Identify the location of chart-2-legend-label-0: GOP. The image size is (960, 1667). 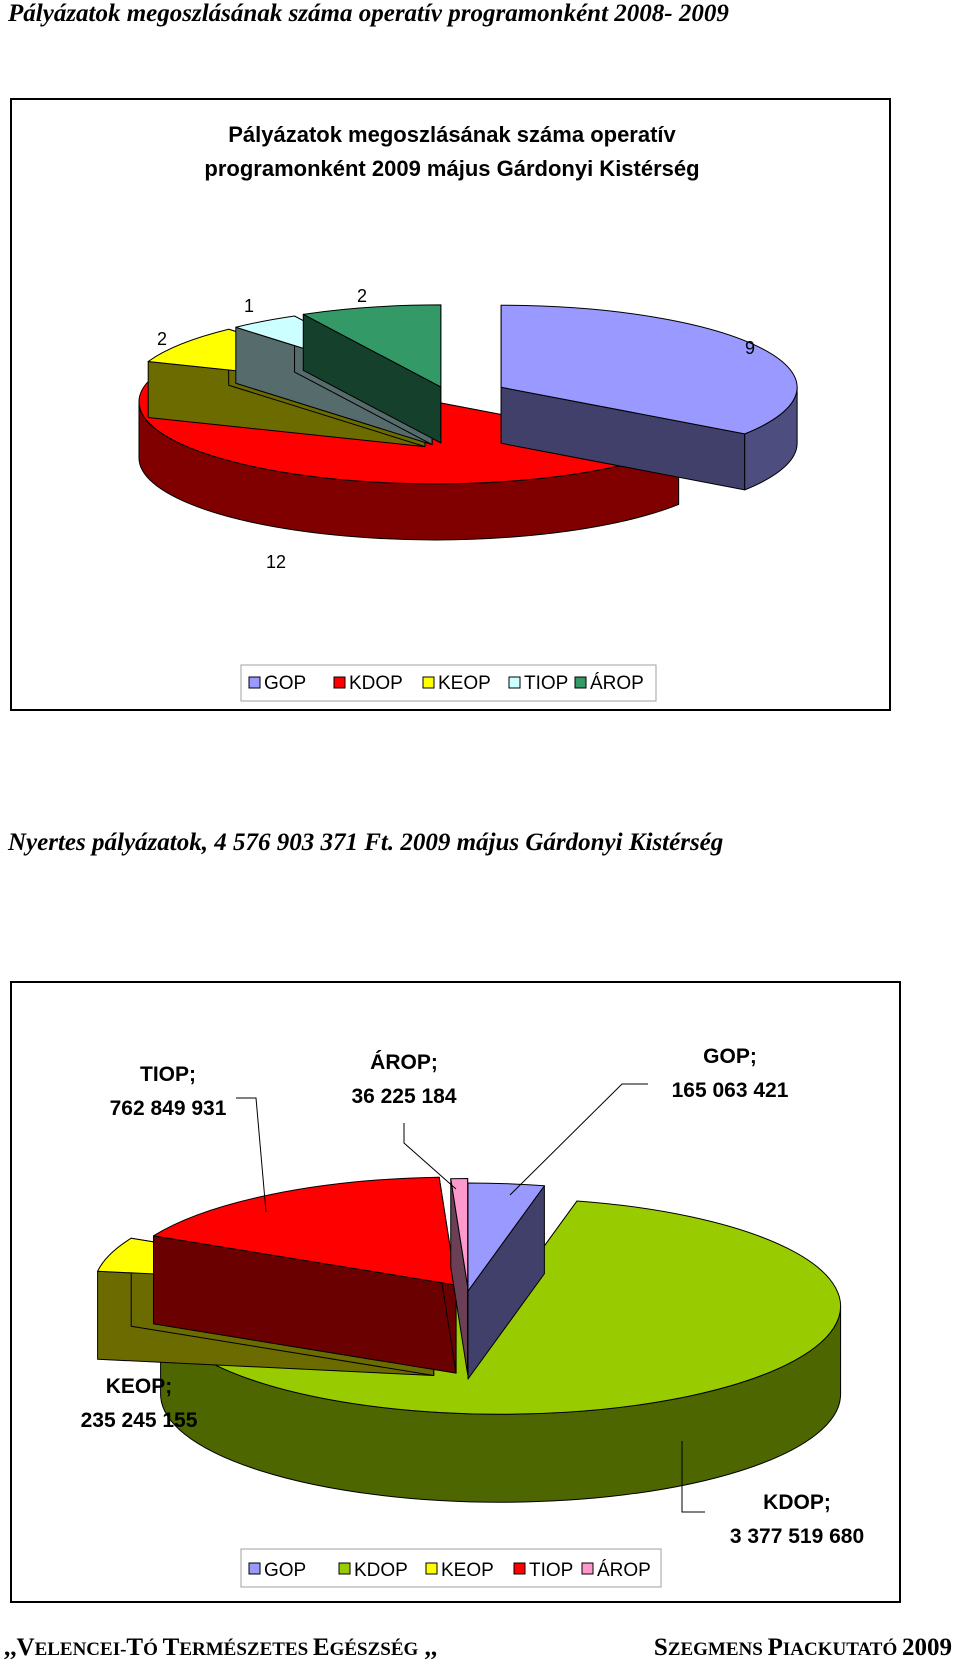
(285, 1570).